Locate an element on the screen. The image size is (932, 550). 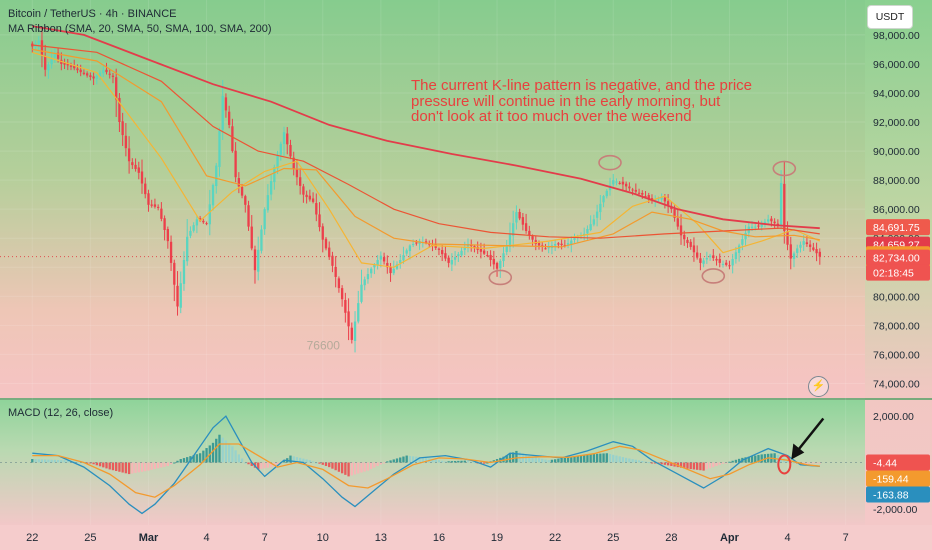
symbol-legend: Bitcoin / TetherUS · 4h · BINANCE is located at coordinates (92, 14).